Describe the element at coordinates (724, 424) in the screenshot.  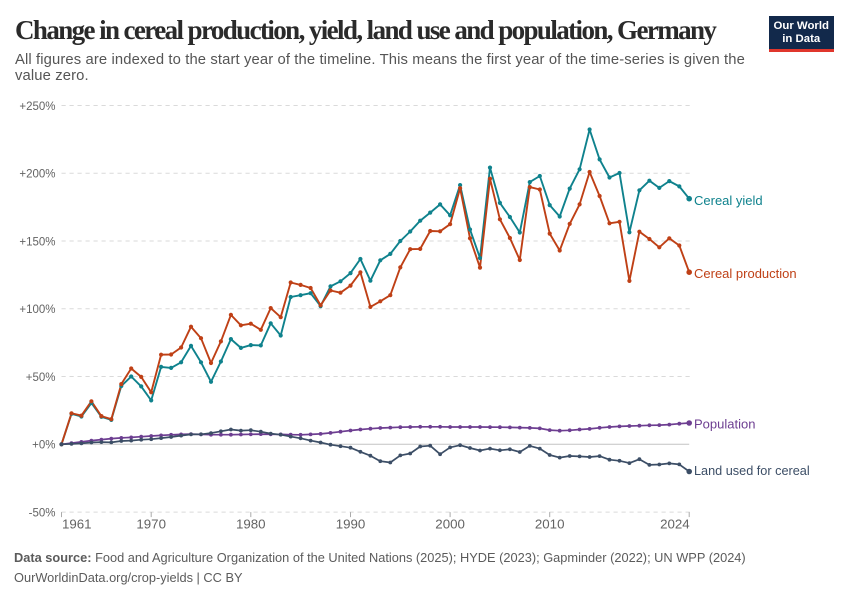
I see `svg-text: Population` at that location.